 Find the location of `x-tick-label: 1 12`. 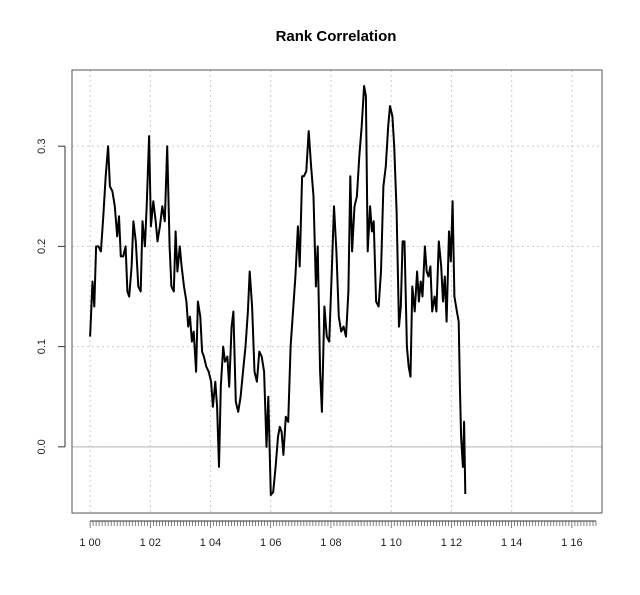

x-tick-label: 1 12 is located at coordinates (451, 543).